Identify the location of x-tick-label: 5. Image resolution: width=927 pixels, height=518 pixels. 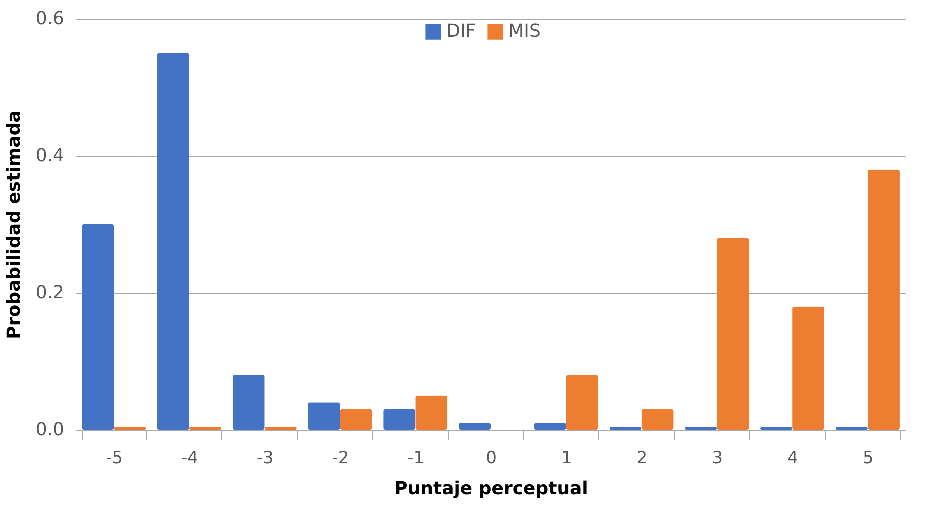
(868, 458).